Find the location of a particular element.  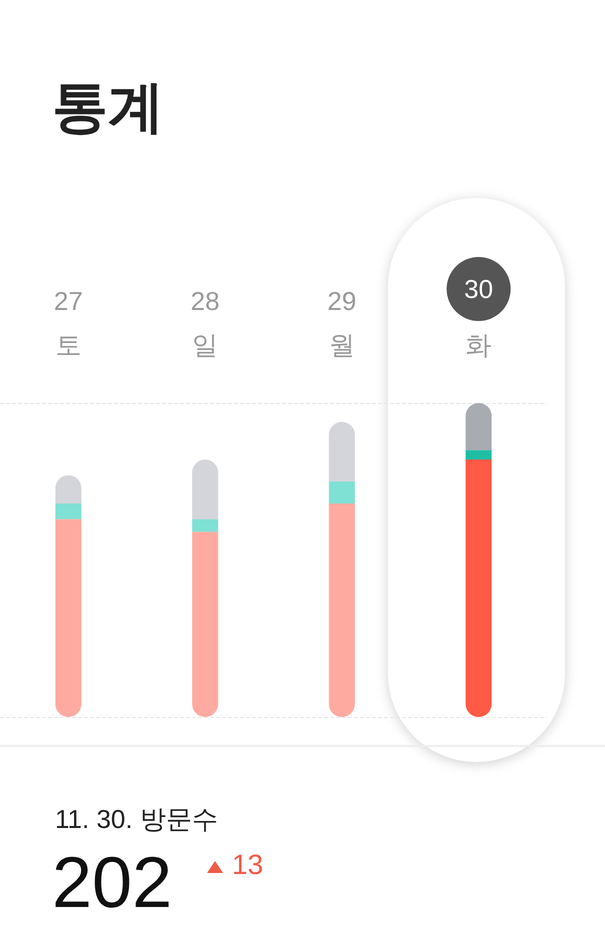

x-tick-label: 28 일 is located at coordinates (205, 323).